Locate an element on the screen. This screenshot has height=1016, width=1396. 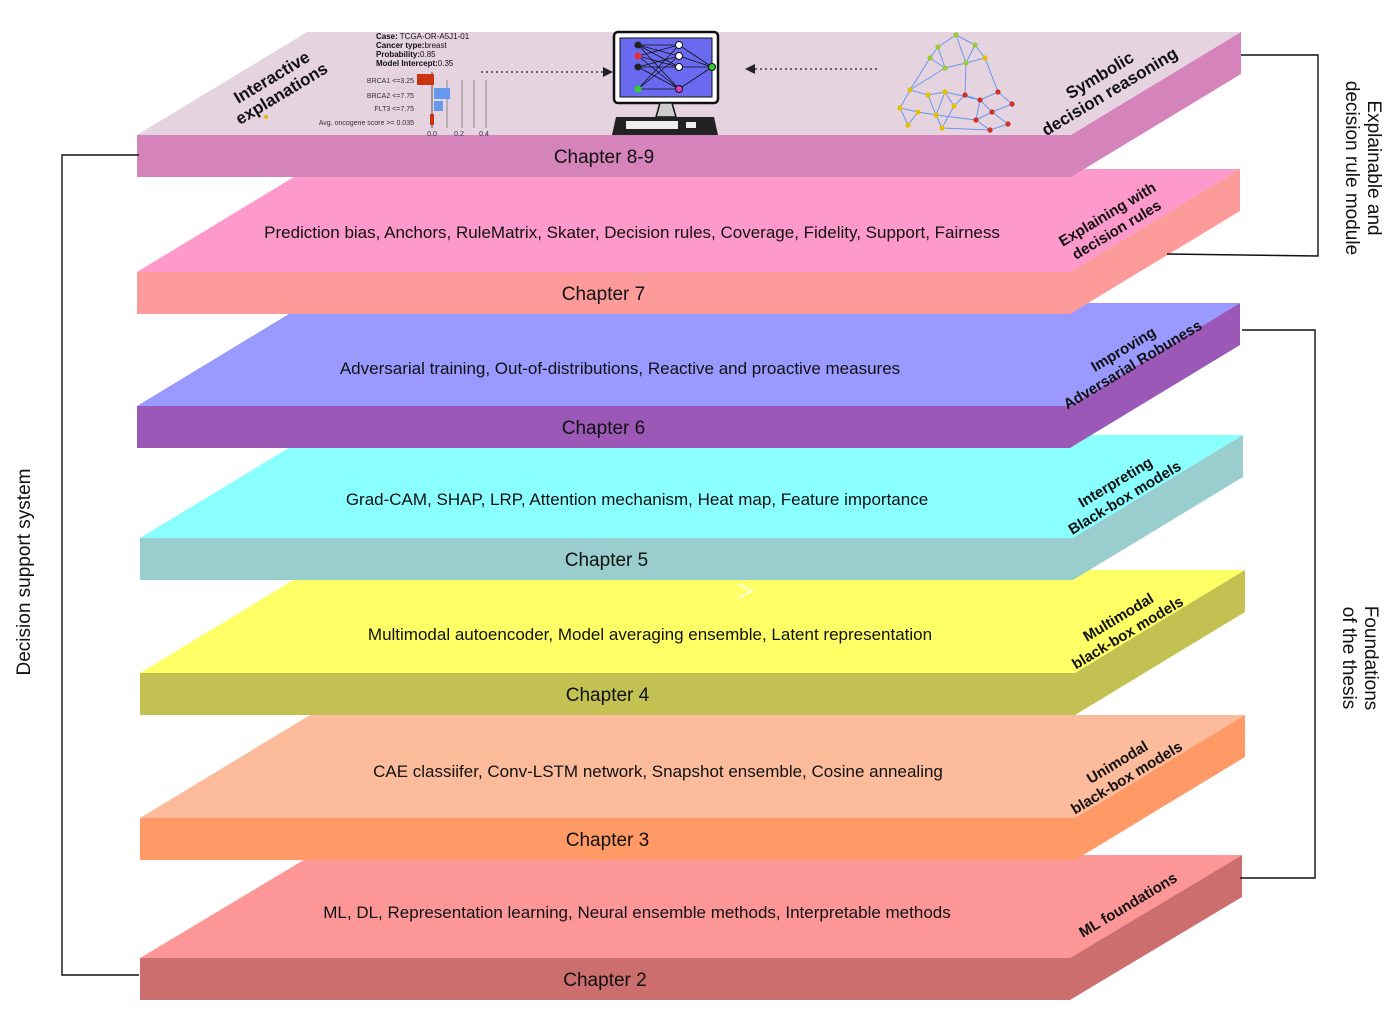
left-bracket is located at coordinates (100, 565).